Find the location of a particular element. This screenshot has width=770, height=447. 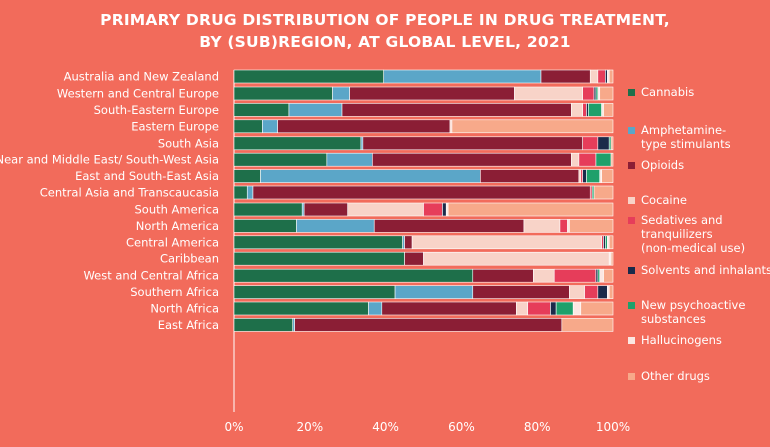

row-label: East Africa is located at coordinates (188, 325).